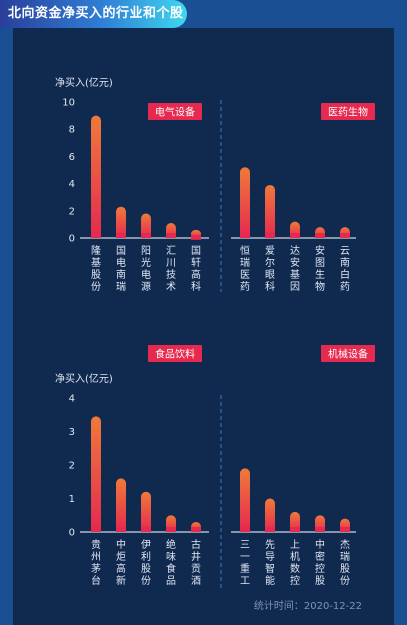 Image resolution: width=407 pixels, height=625 pixels. Describe the element at coordinates (196, 562) in the screenshot. I see `x-tick-label: 古井贡酒` at that location.